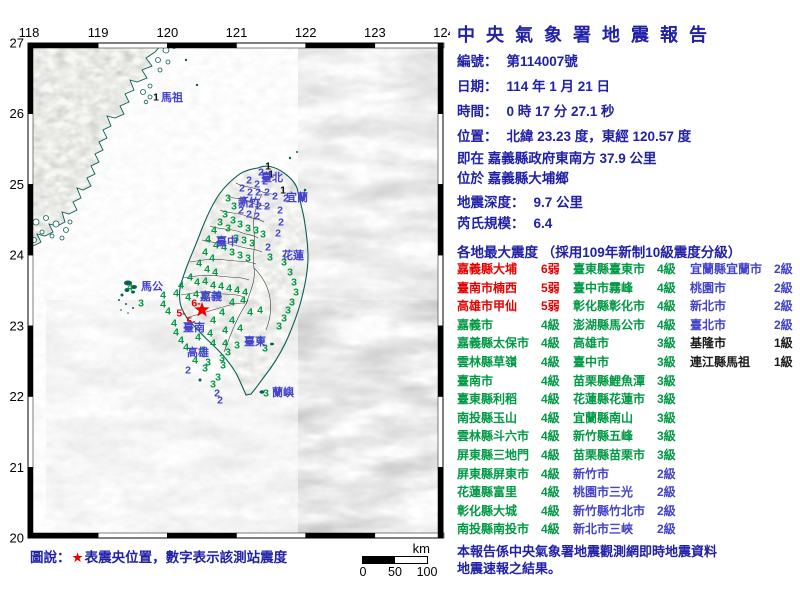  I want to click on intensity-level: 1級, so click(783, 361).